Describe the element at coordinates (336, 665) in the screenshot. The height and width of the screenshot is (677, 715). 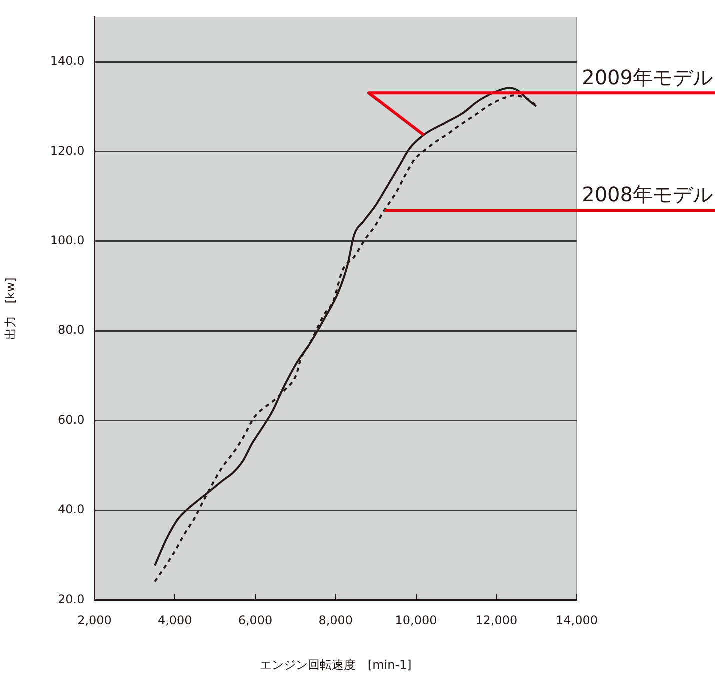
I see `x-axis-title: エンジン回転速度 [min-1]` at that location.